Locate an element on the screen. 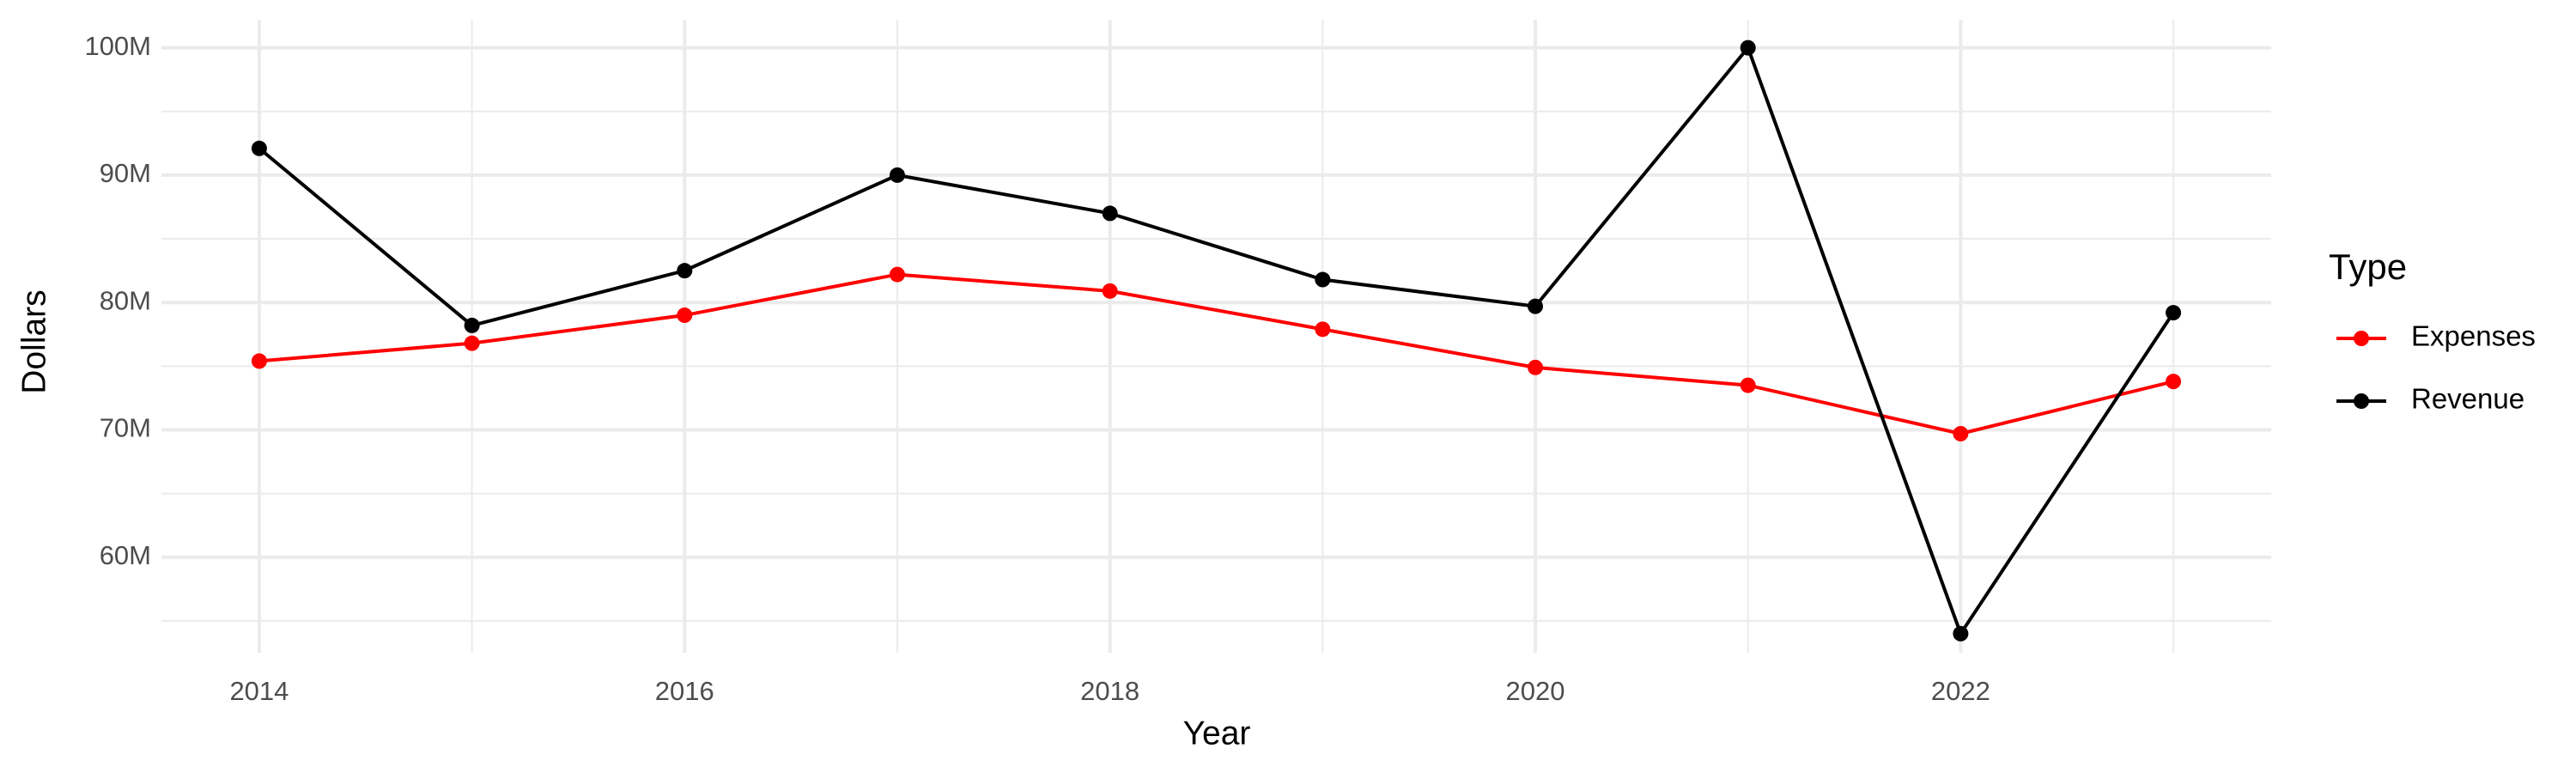 The height and width of the screenshot is (773, 2576). y-axis-title: Dollars is located at coordinates (33, 341).